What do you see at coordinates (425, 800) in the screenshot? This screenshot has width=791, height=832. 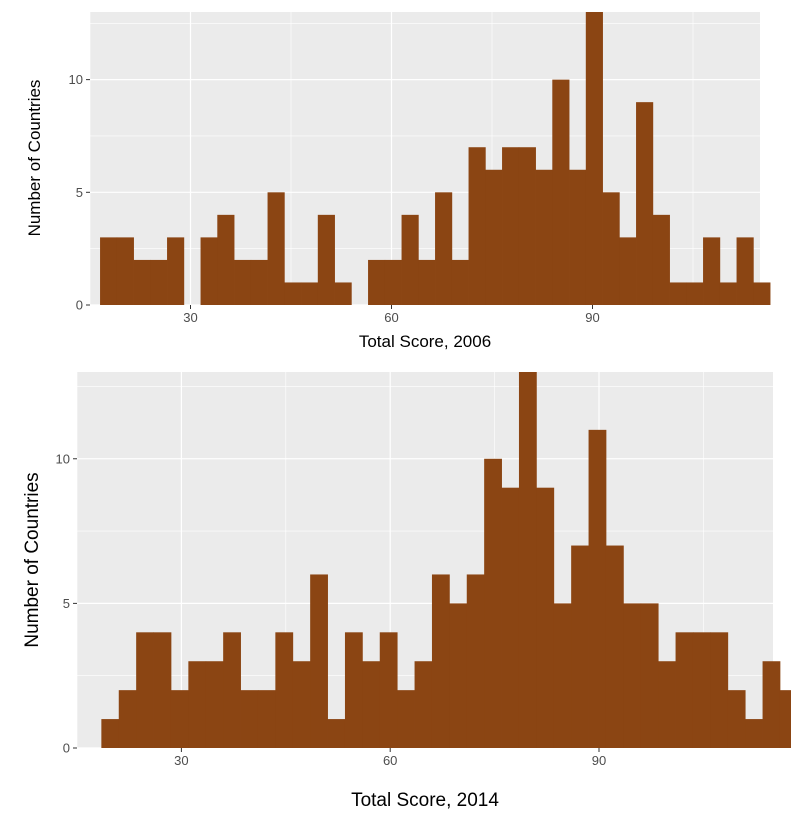 I see `x-axis-label: Total Score, 2014` at bounding box center [425, 800].